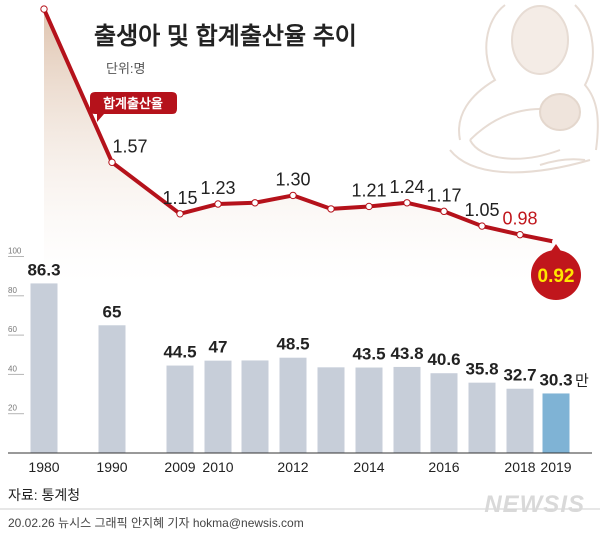  What do you see at coordinates (556, 249) in the screenshot?
I see `final-value-badge-pointer` at bounding box center [556, 249].